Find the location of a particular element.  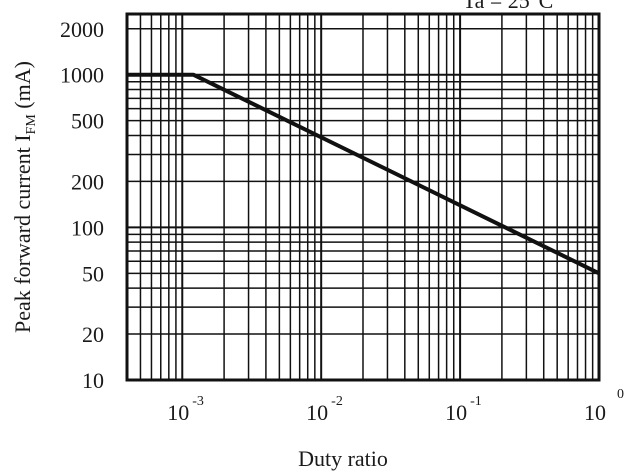

y-axis-label-prefix: Peak forward current I is located at coordinates (22, 233).